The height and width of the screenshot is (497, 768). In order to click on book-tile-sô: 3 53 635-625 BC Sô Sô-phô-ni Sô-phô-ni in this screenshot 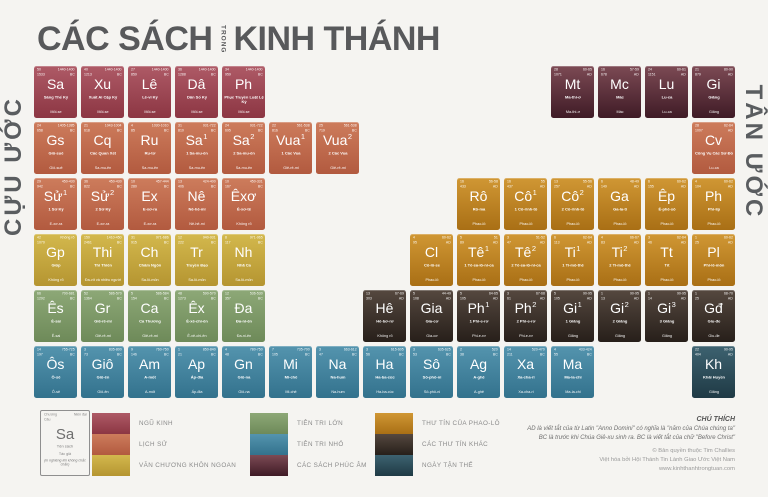, I will do `click(431, 372)`.